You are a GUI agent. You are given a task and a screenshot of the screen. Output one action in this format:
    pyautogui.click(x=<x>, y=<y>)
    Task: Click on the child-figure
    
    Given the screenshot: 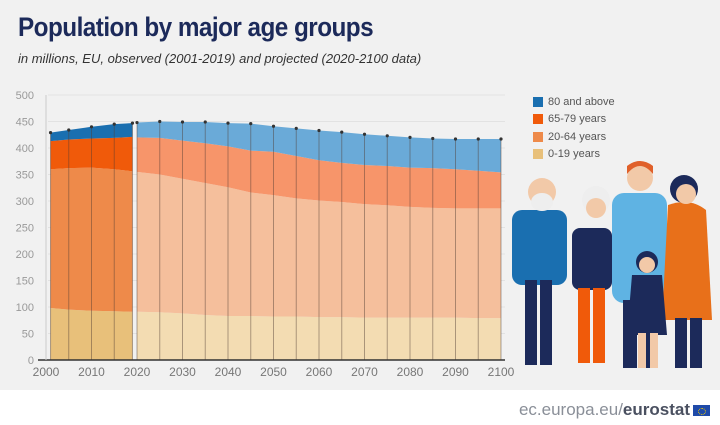 What is the action you would take?
    pyautogui.click(x=647, y=305)
    